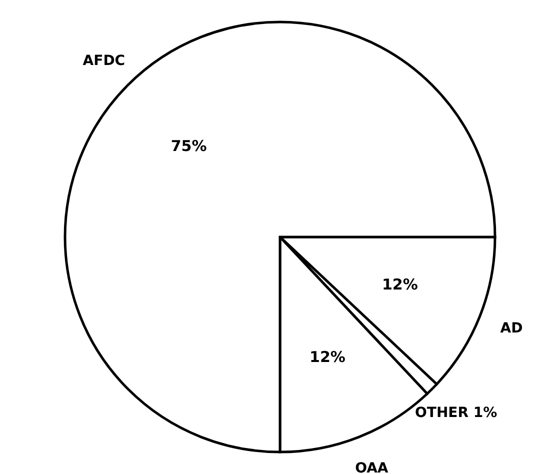 The width and height of the screenshot is (560, 474). Describe the element at coordinates (104, 60) in the screenshot. I see `slice-label: AFDC` at that location.